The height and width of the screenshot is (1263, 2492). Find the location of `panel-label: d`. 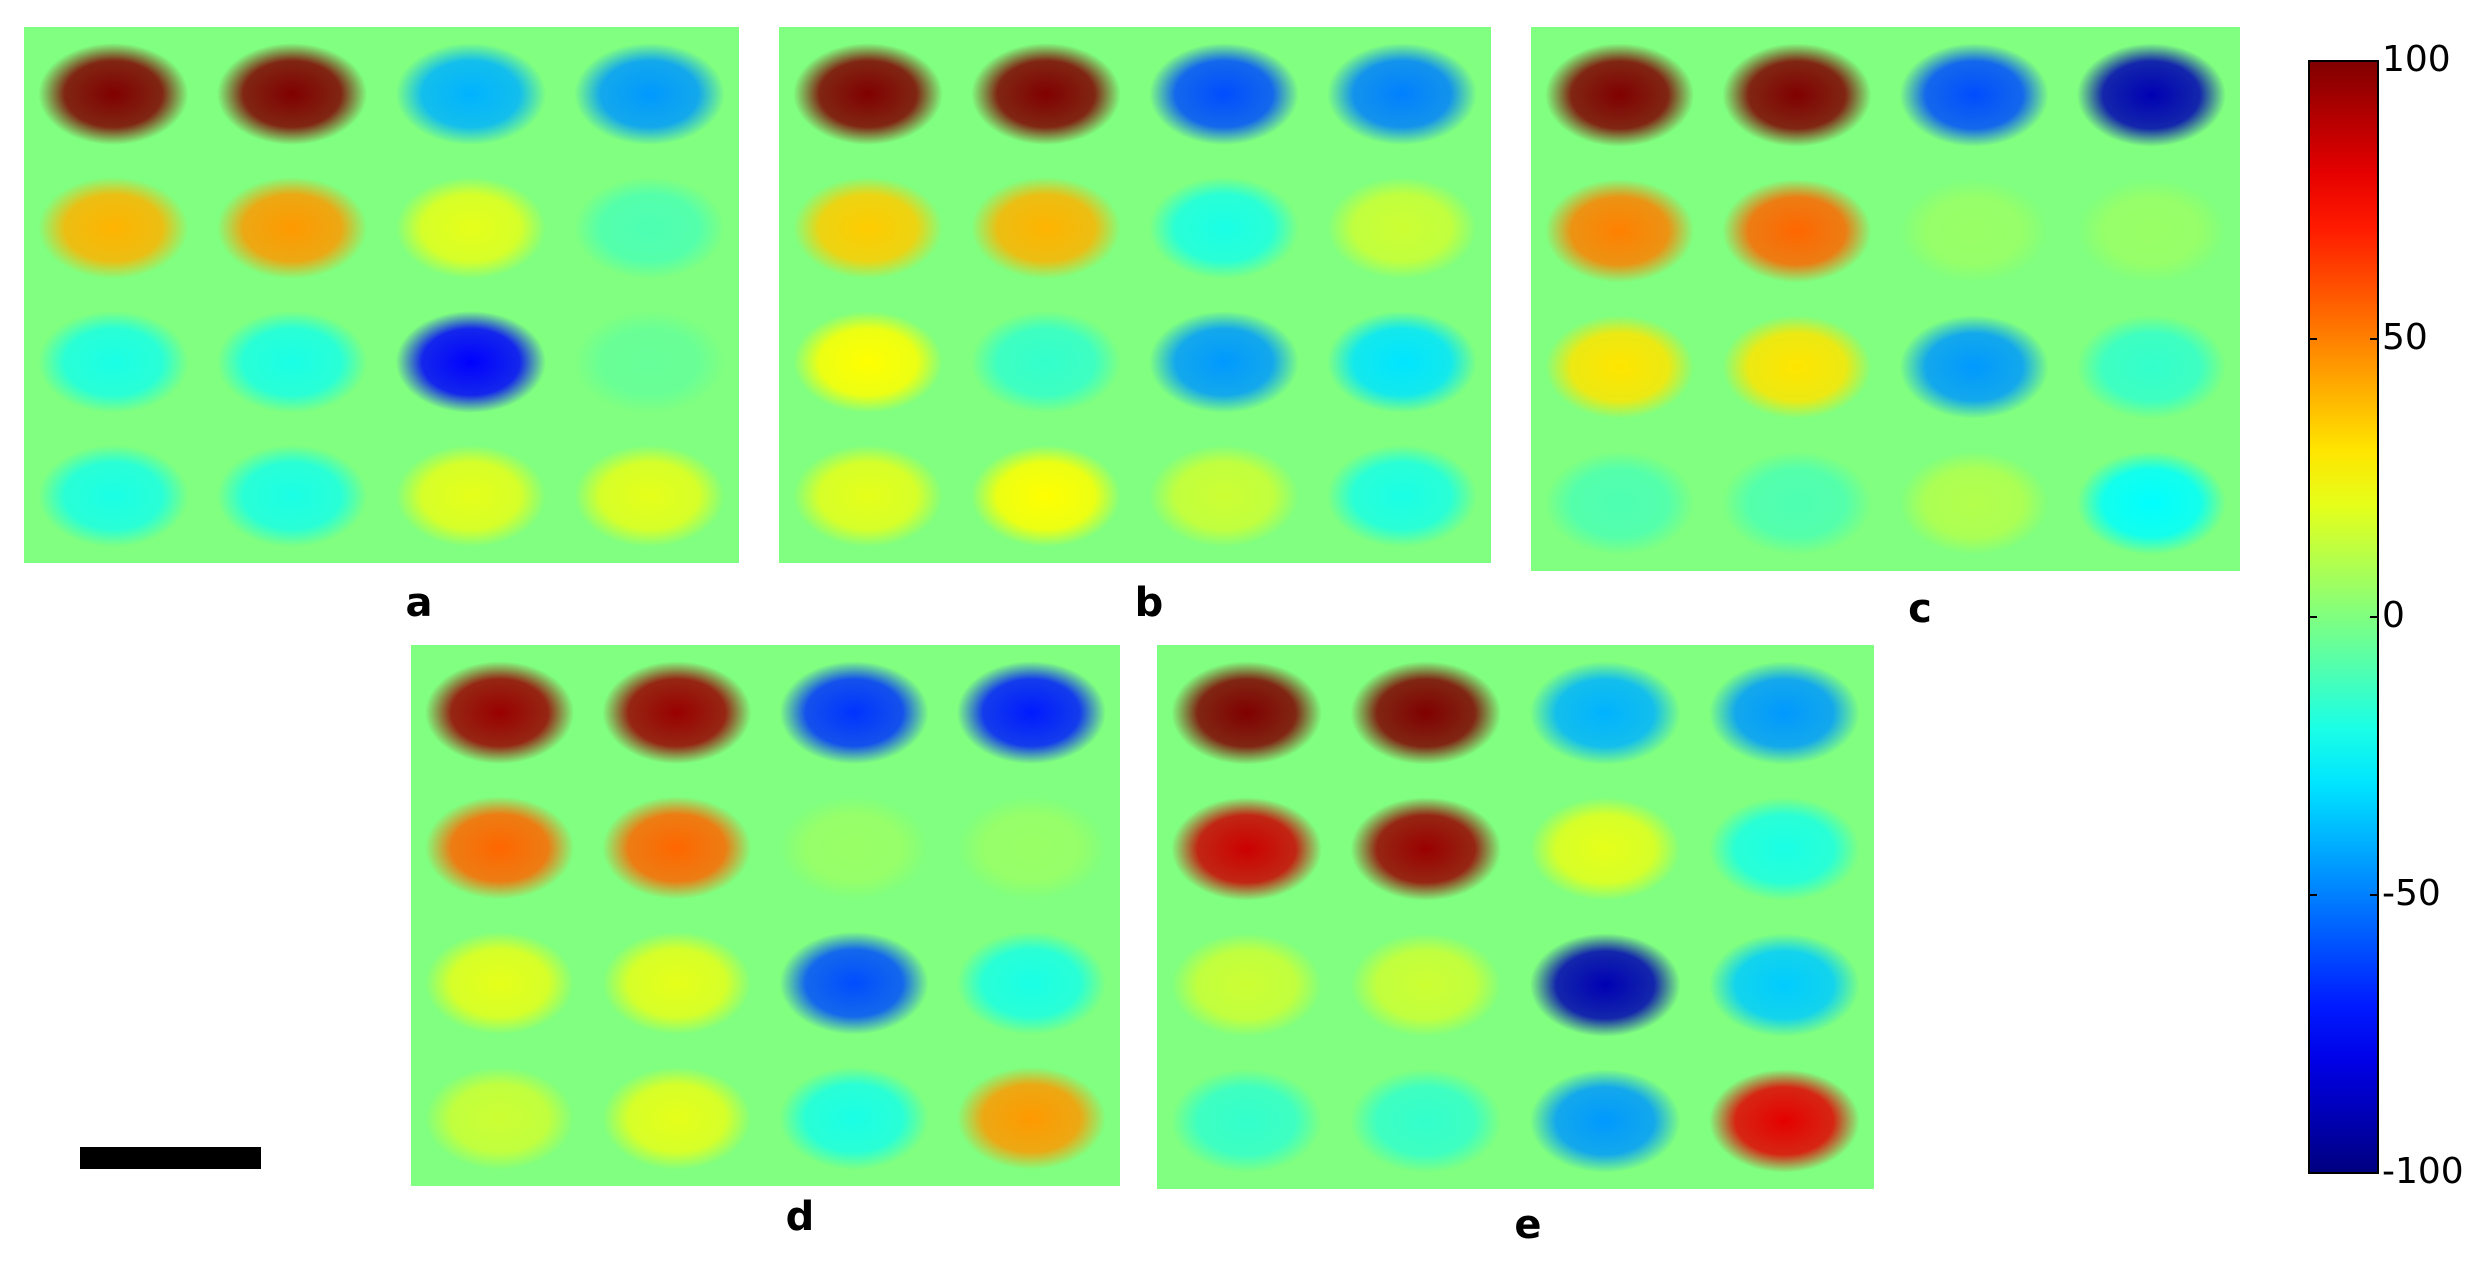

panel-label: d is located at coordinates (800, 1217).